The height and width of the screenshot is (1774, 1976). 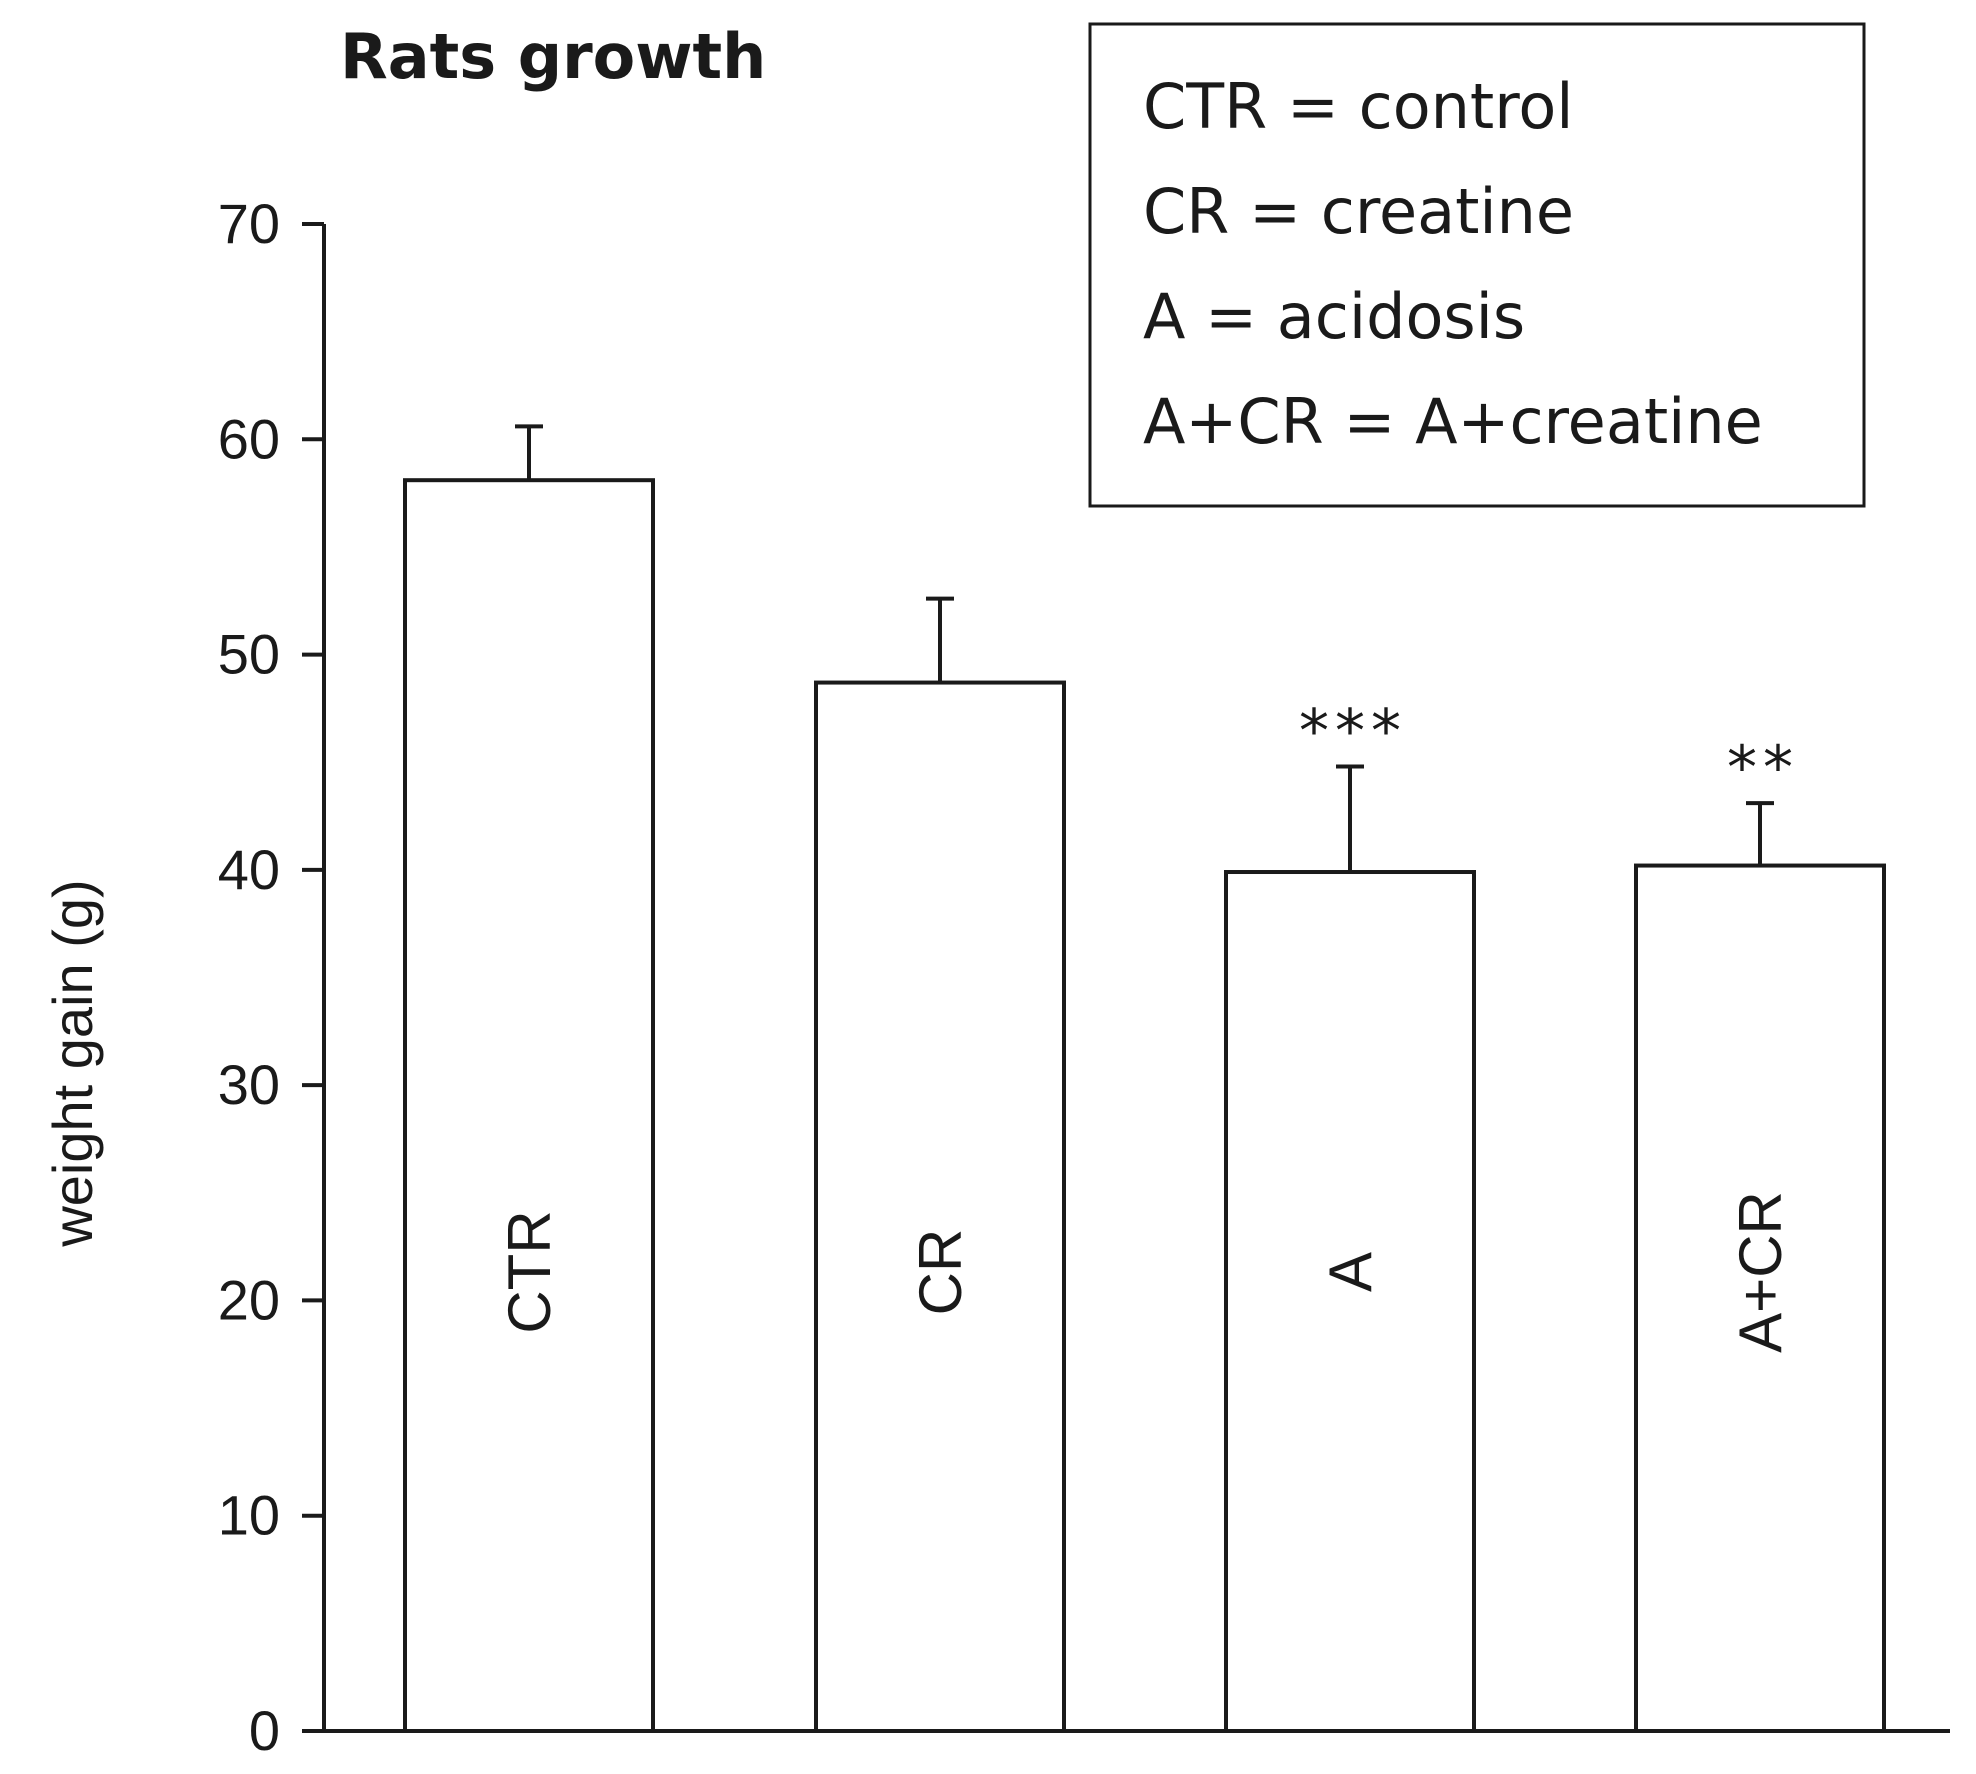 I want to click on chart-title: Rats growth, so click(x=553, y=56).